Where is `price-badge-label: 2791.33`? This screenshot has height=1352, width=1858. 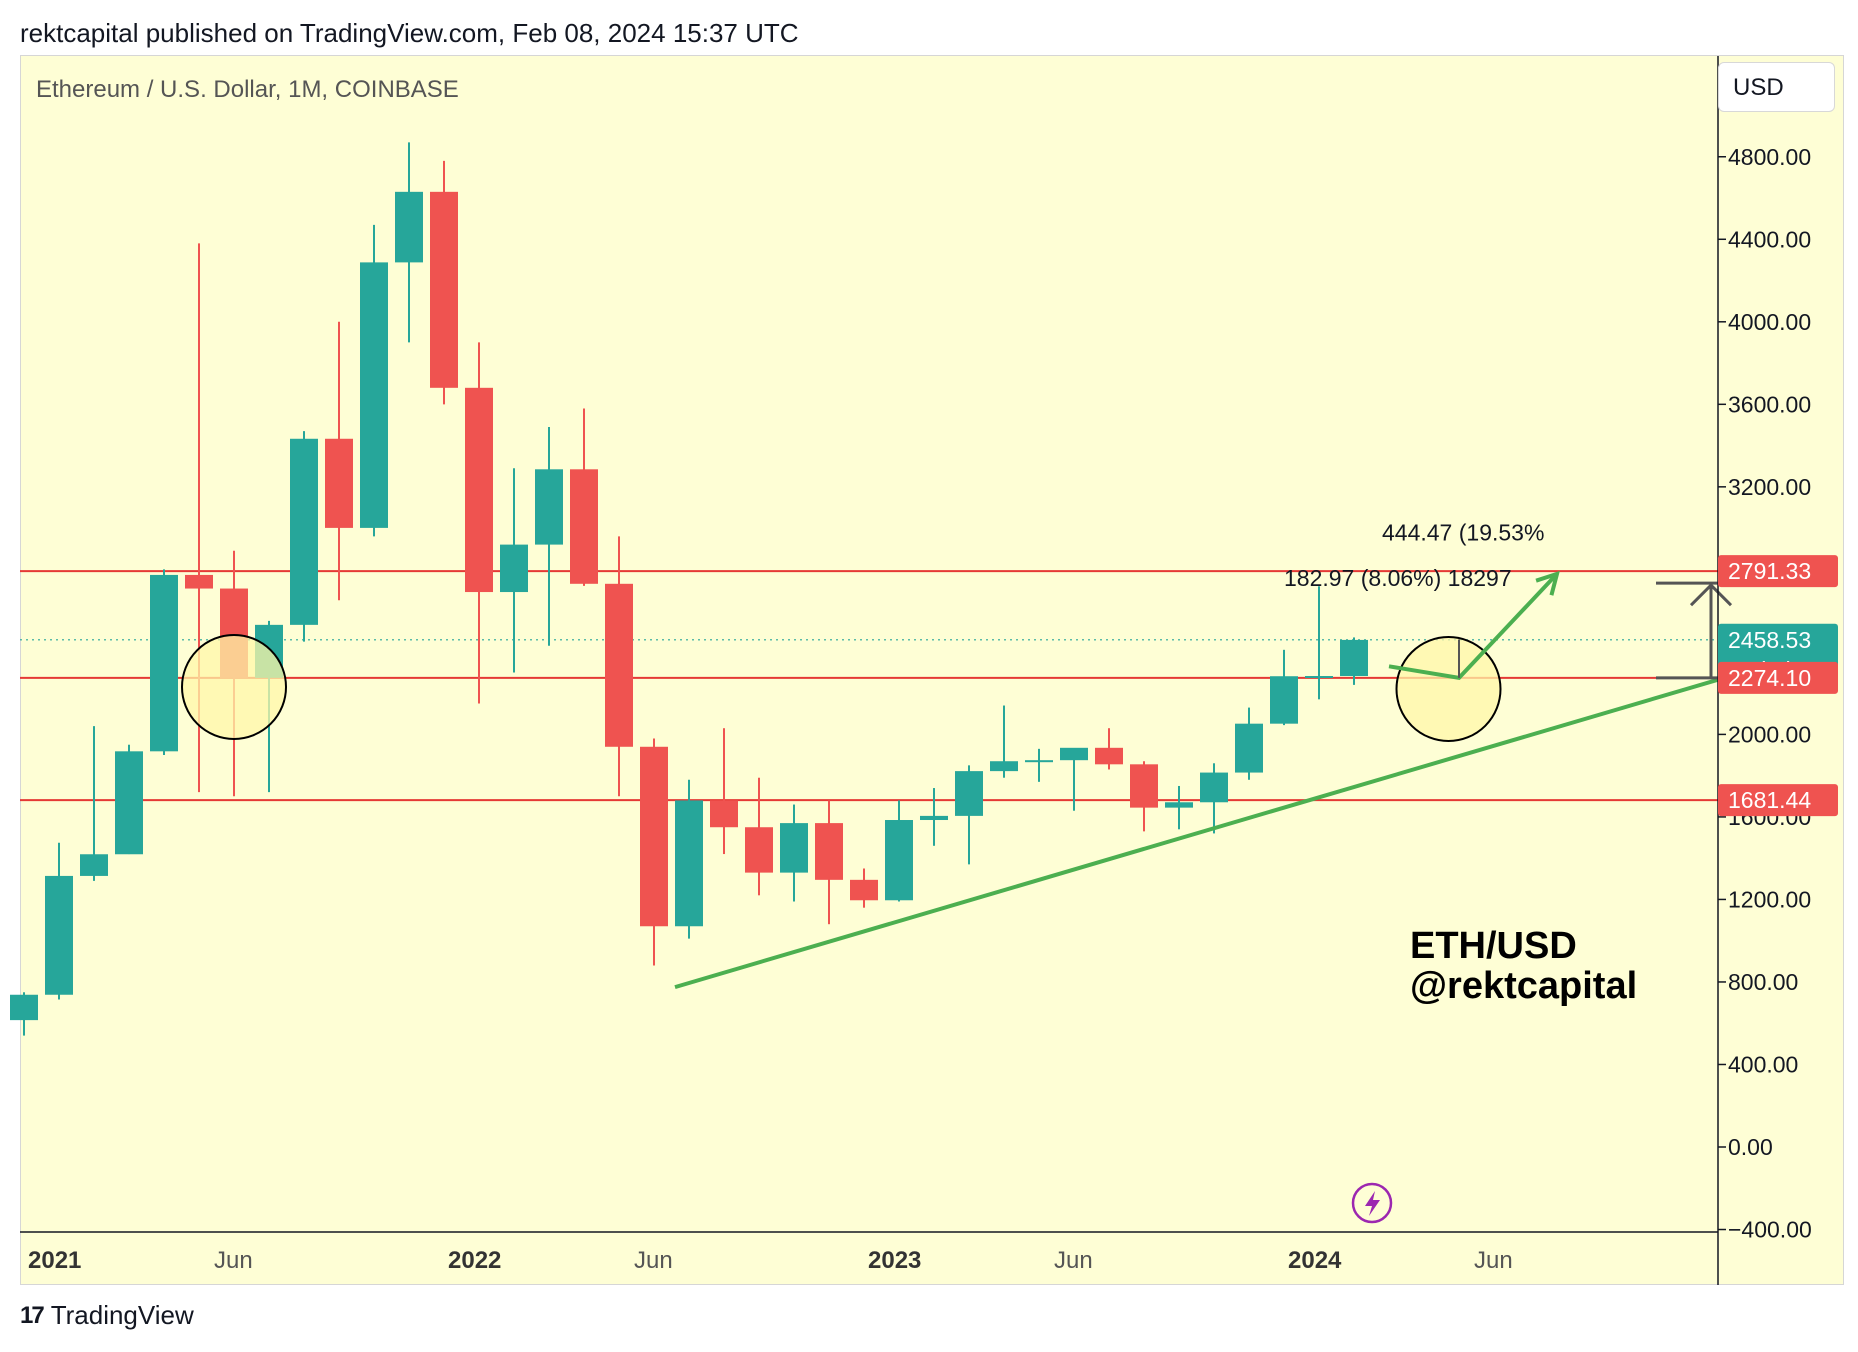 price-badge-label: 2791.33 is located at coordinates (1769, 571).